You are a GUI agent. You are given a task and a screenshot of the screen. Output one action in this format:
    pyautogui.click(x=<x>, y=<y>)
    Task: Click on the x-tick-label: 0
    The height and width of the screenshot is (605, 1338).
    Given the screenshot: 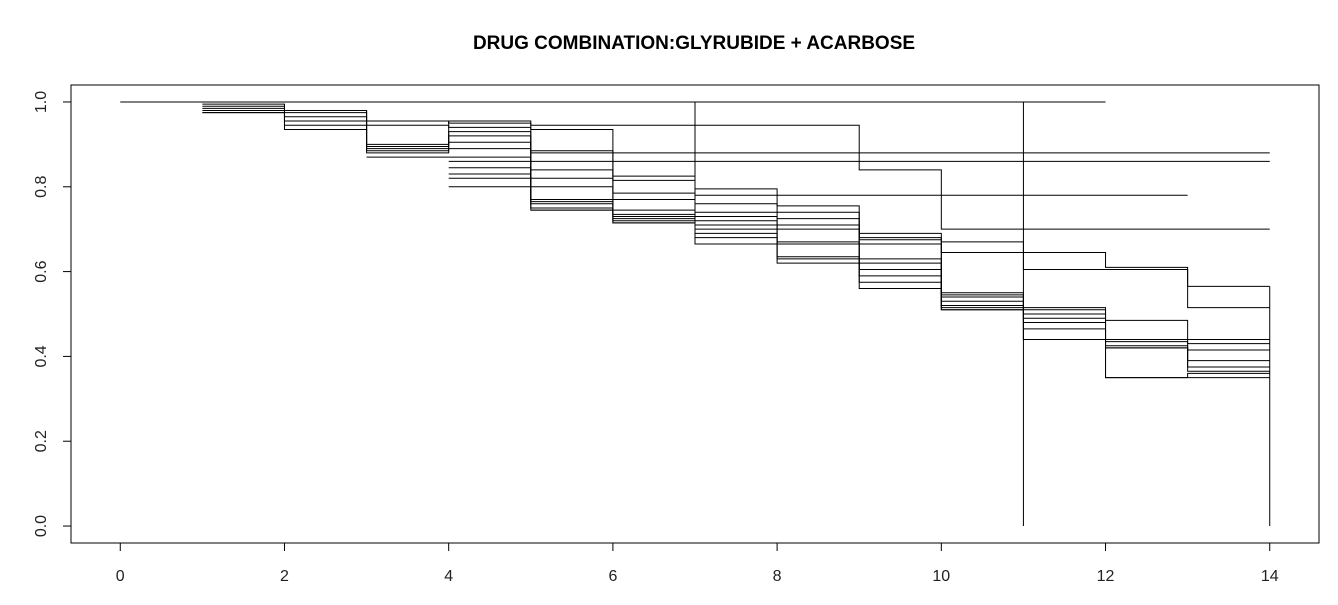 What is the action you would take?
    pyautogui.click(x=120, y=576)
    